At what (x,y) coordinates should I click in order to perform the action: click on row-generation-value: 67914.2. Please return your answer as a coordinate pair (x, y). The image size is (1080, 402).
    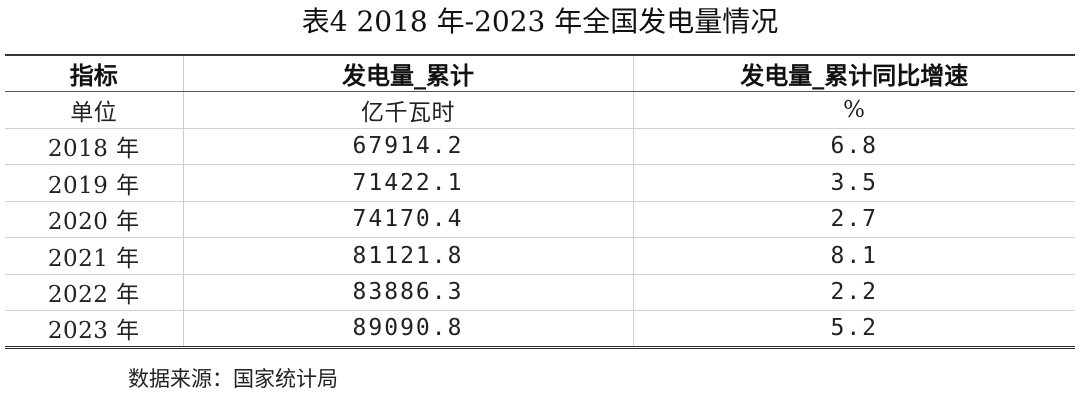
    Looking at the image, I should click on (407, 146).